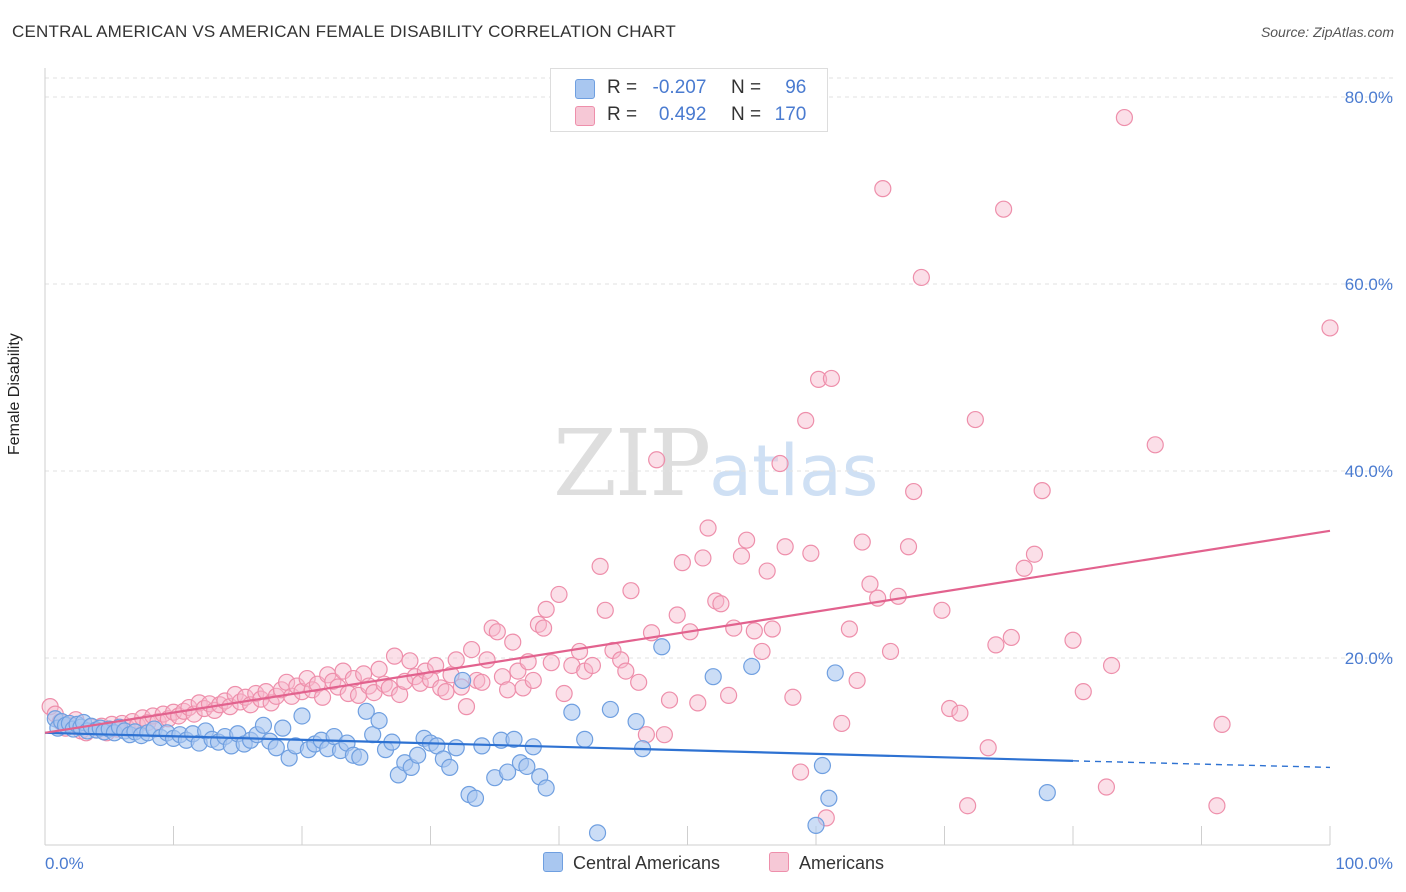  I want to click on correlation-legend: R = -0.207 N = 96 R = 0.492 N = 170, so click(689, 100).